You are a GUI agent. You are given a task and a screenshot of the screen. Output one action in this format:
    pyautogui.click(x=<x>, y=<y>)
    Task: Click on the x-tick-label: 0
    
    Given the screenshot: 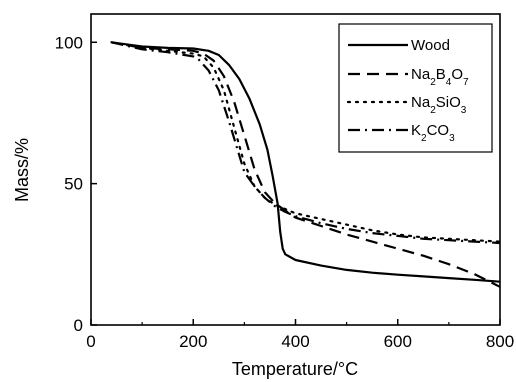 What is the action you would take?
    pyautogui.click(x=90, y=341)
    